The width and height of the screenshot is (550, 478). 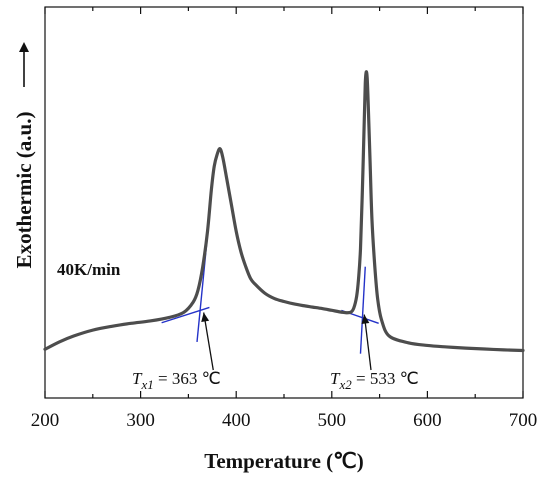 What do you see at coordinates (208, 341) in the screenshot?
I see `arrow-tx1-shaft` at bounding box center [208, 341].